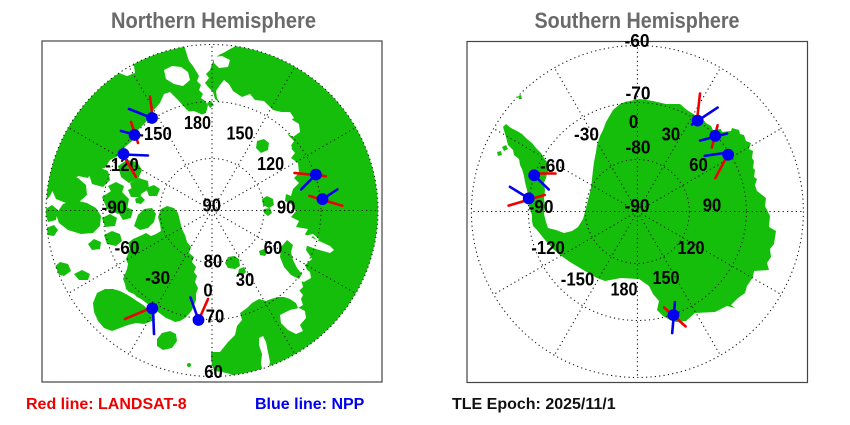 Image resolution: width=850 pixels, height=425 pixels. Describe the element at coordinates (213, 20) in the screenshot. I see `svg-text: Northern Hemisphere` at that location.